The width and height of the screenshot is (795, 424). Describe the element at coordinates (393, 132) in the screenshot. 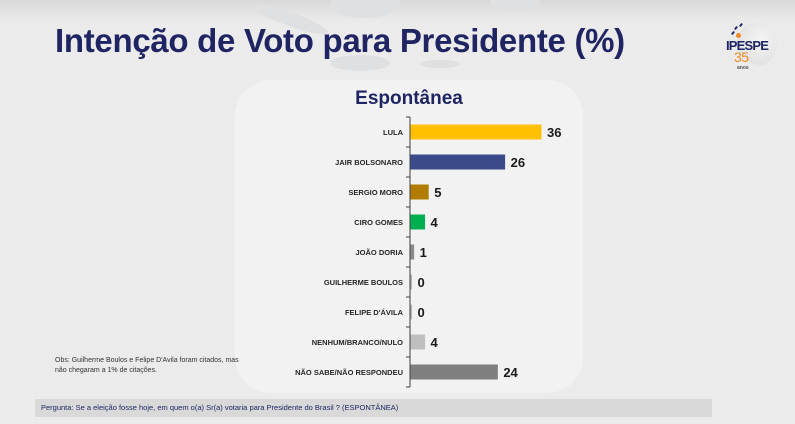

I see `category-label: LULA` at that location.